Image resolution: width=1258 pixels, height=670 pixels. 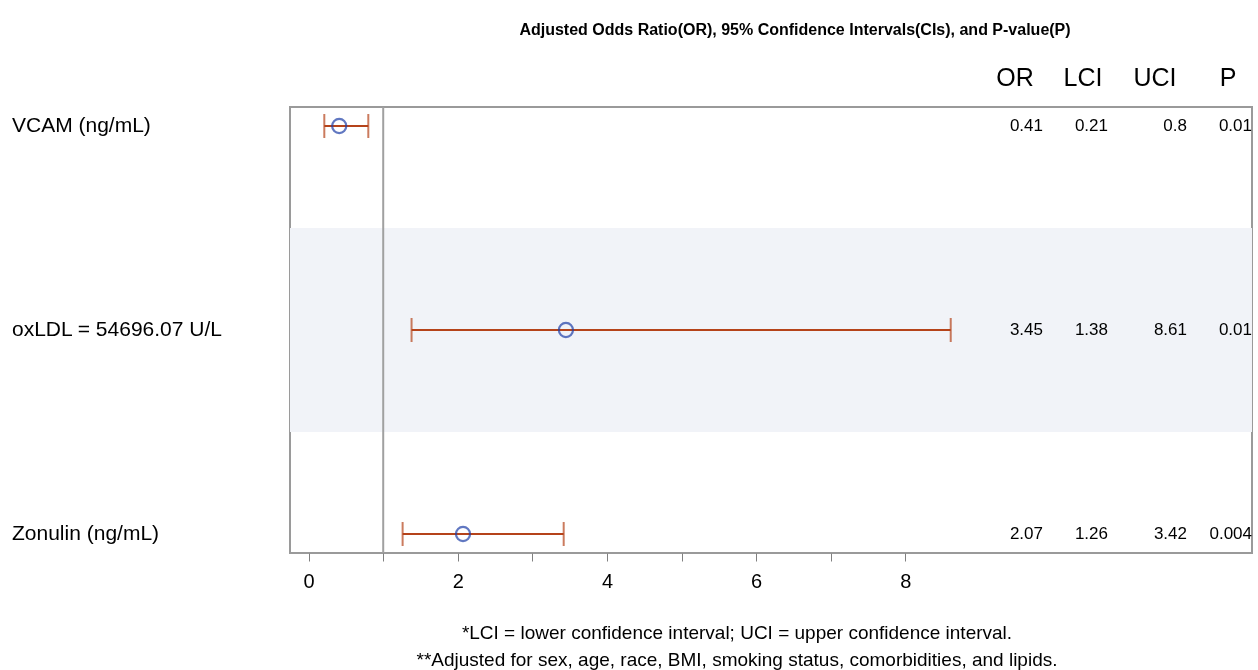 What do you see at coordinates (1230, 534) in the screenshot?
I see `annotation: 0.004` at bounding box center [1230, 534].